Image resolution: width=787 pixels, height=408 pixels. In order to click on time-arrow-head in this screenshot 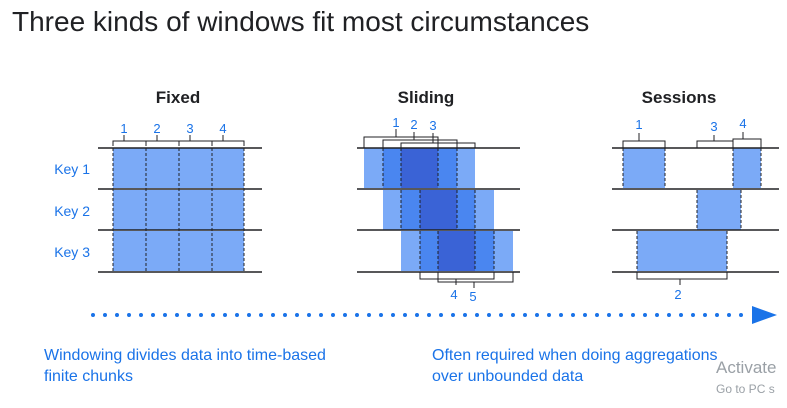, I will do `click(764, 315)`.